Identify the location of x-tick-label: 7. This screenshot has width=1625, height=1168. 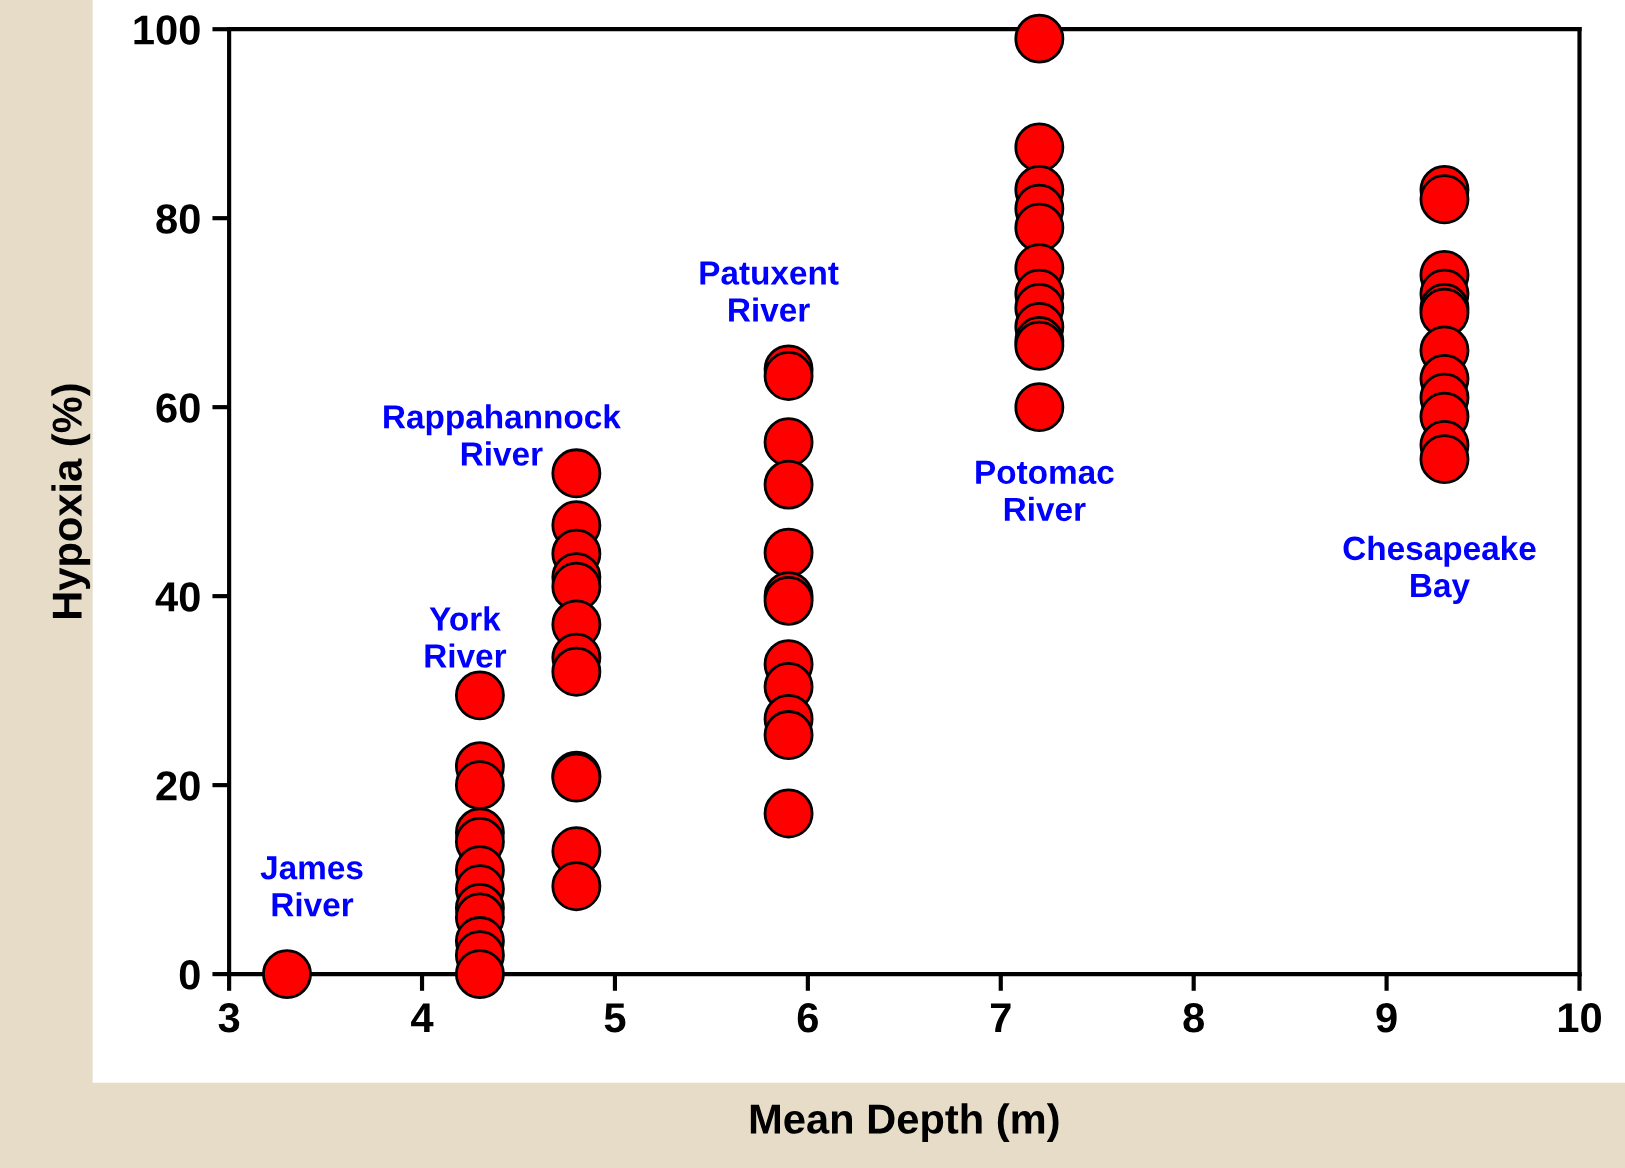
(1000, 1018).